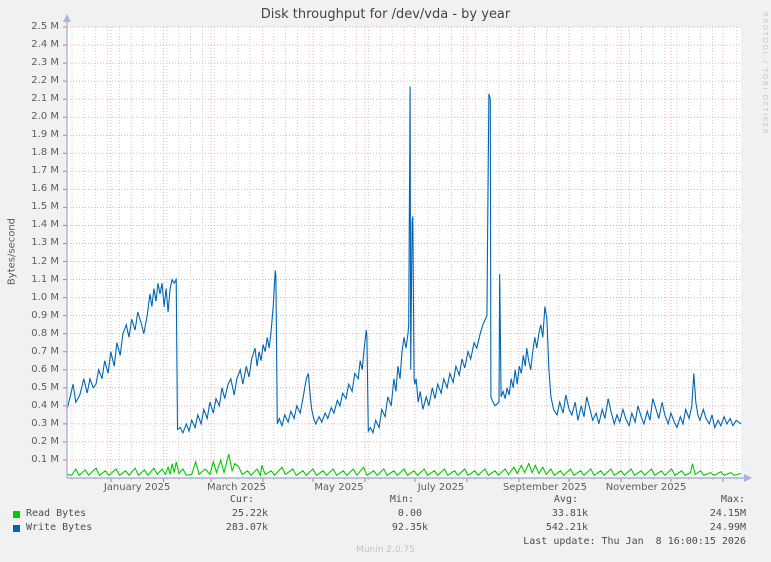  I want to click on write-bytes-swatch, so click(16, 528).